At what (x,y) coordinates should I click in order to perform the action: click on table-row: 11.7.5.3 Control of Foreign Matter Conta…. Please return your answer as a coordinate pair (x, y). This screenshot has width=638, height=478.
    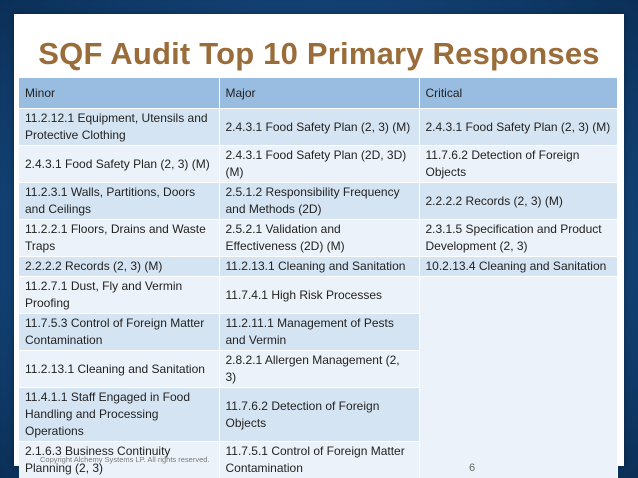
    Looking at the image, I should click on (318, 332).